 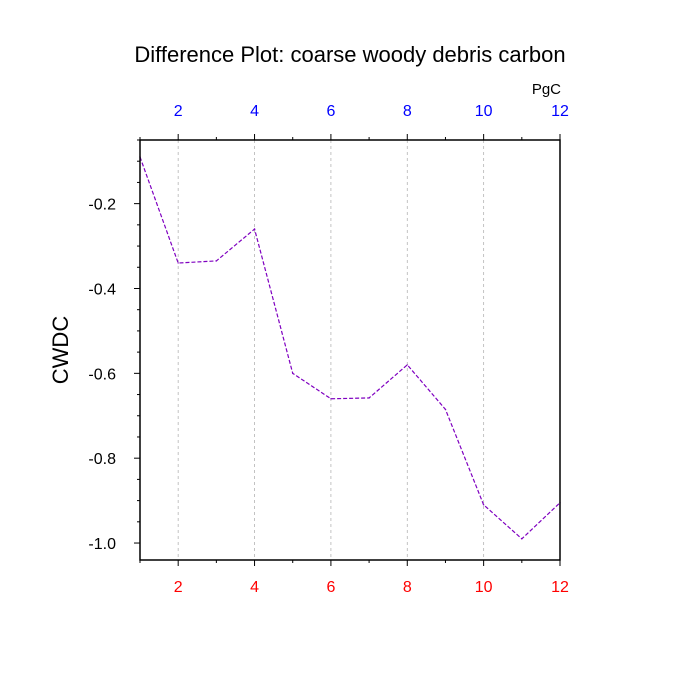 What do you see at coordinates (560, 587) in the screenshot?
I see `x-tick-label-bottom: 12` at bounding box center [560, 587].